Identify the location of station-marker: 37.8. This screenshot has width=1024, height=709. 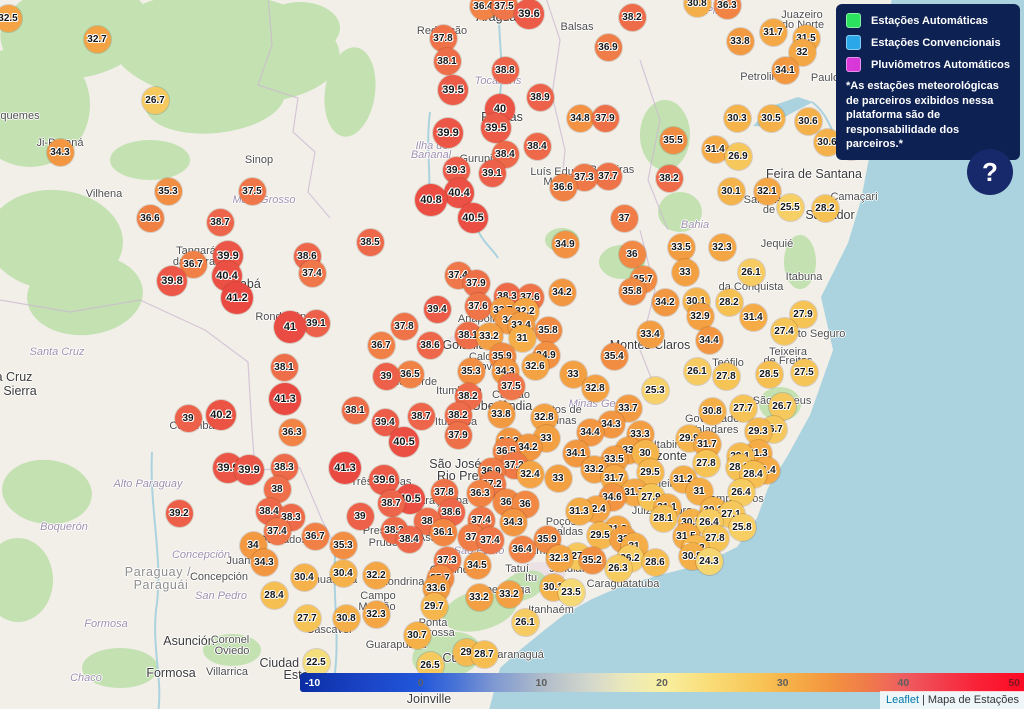
(404, 326).